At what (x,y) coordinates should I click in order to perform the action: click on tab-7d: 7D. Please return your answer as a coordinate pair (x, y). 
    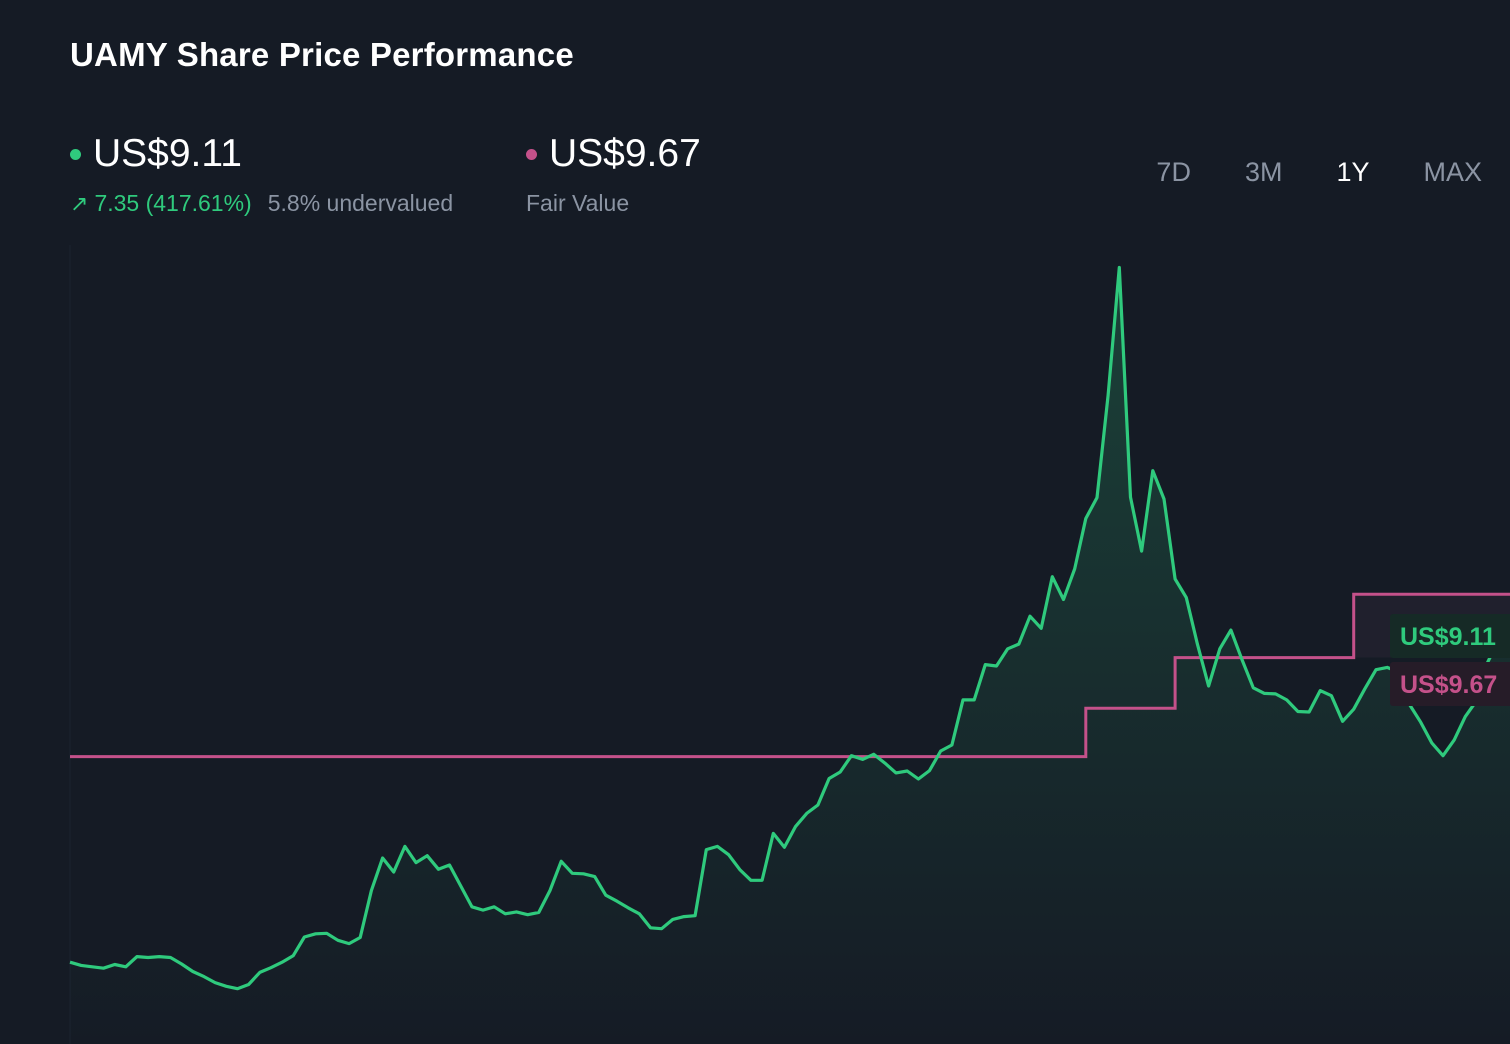
    Looking at the image, I should click on (1173, 172).